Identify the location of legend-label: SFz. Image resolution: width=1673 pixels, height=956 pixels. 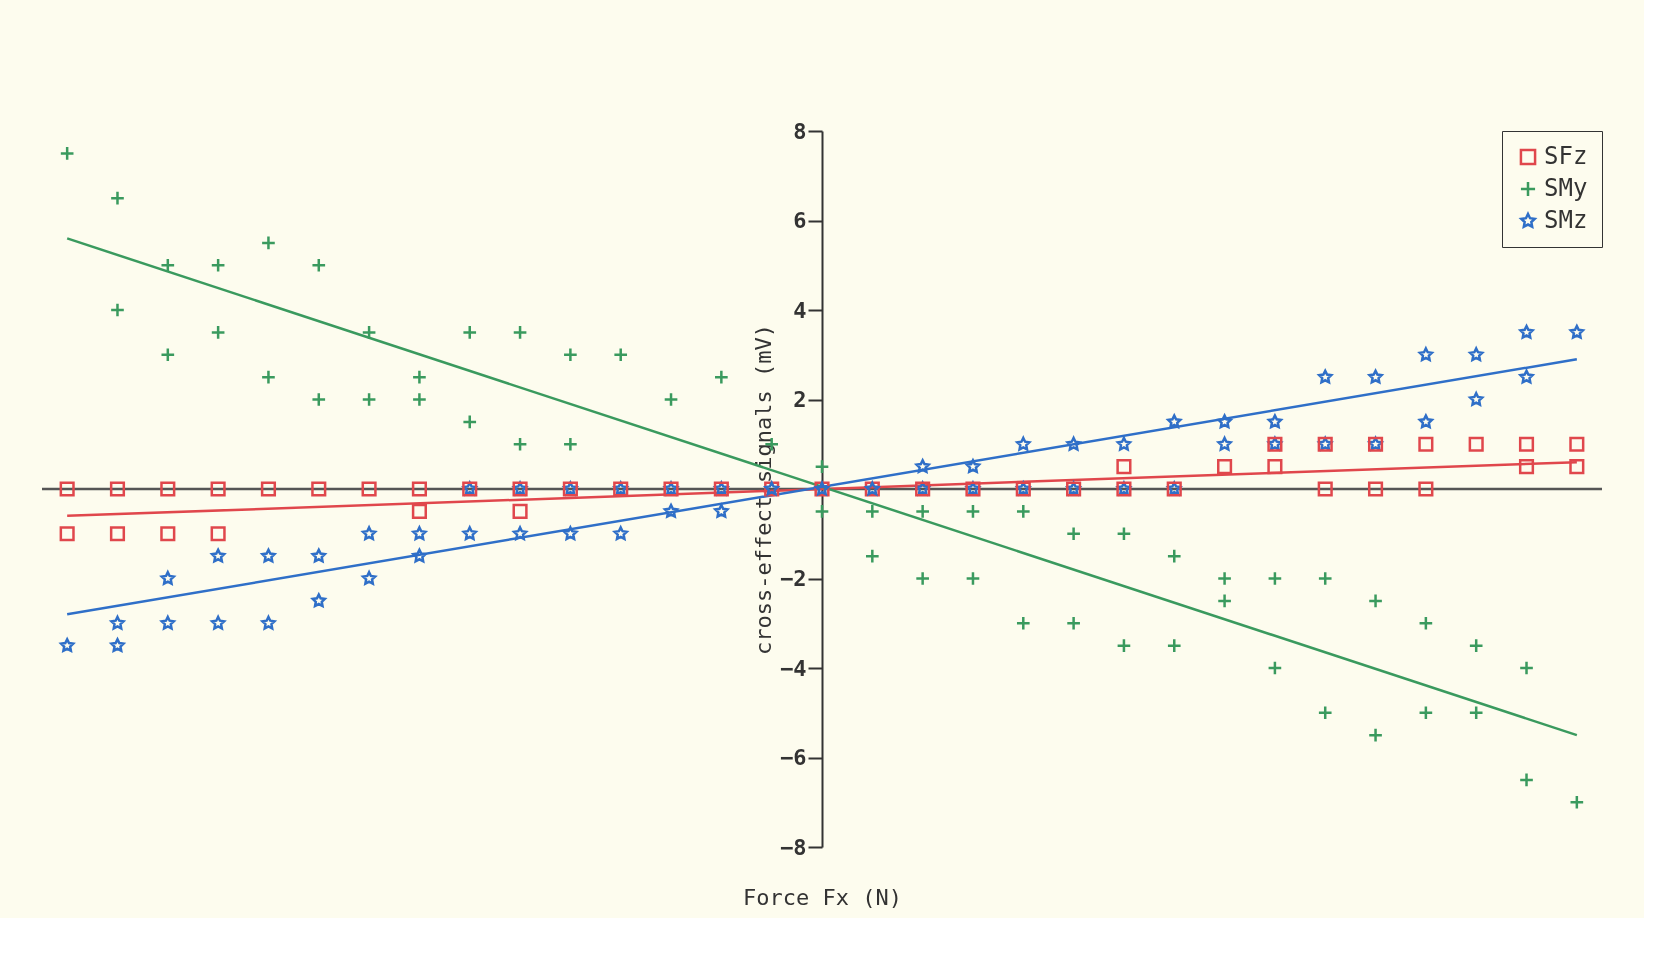
(1566, 156).